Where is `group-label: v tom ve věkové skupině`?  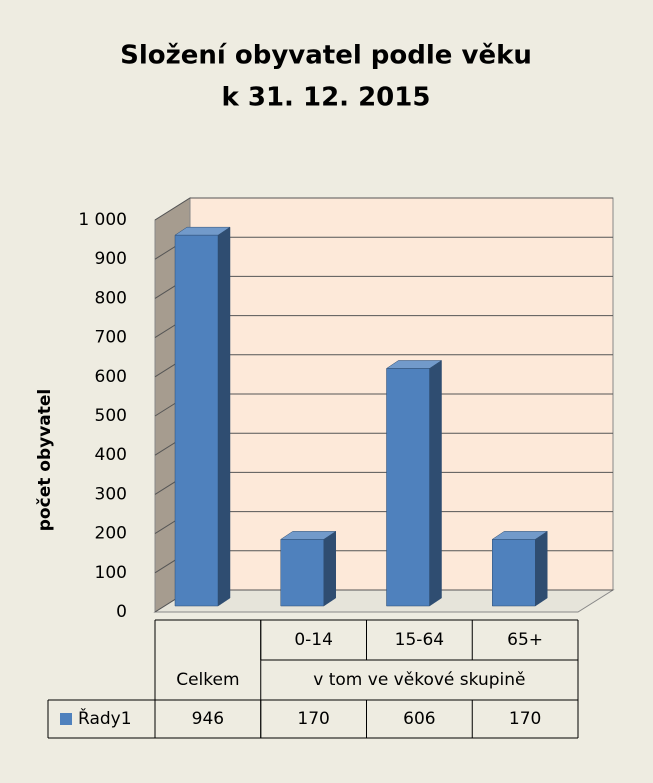 group-label: v tom ve věkové skupině is located at coordinates (419, 680).